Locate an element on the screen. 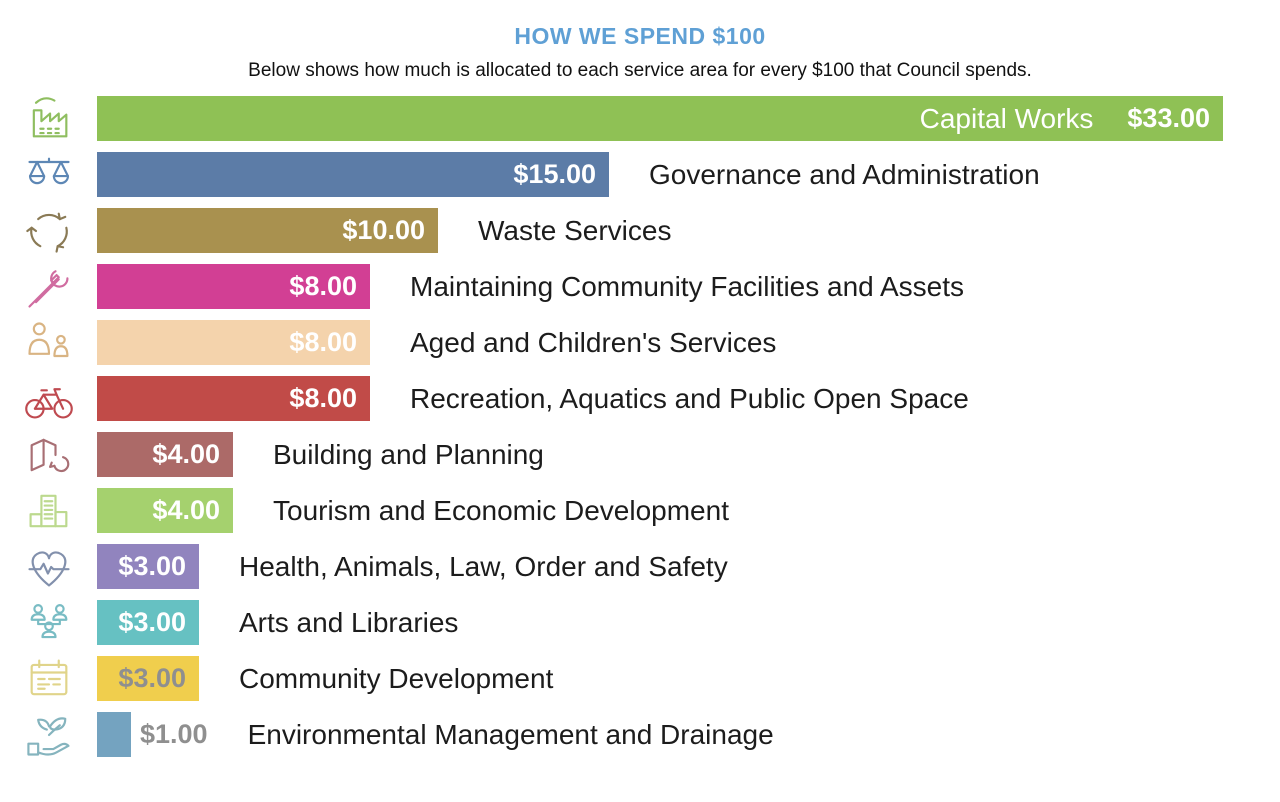  chart-row: Capital Works $33.00 is located at coordinates (640, 119).